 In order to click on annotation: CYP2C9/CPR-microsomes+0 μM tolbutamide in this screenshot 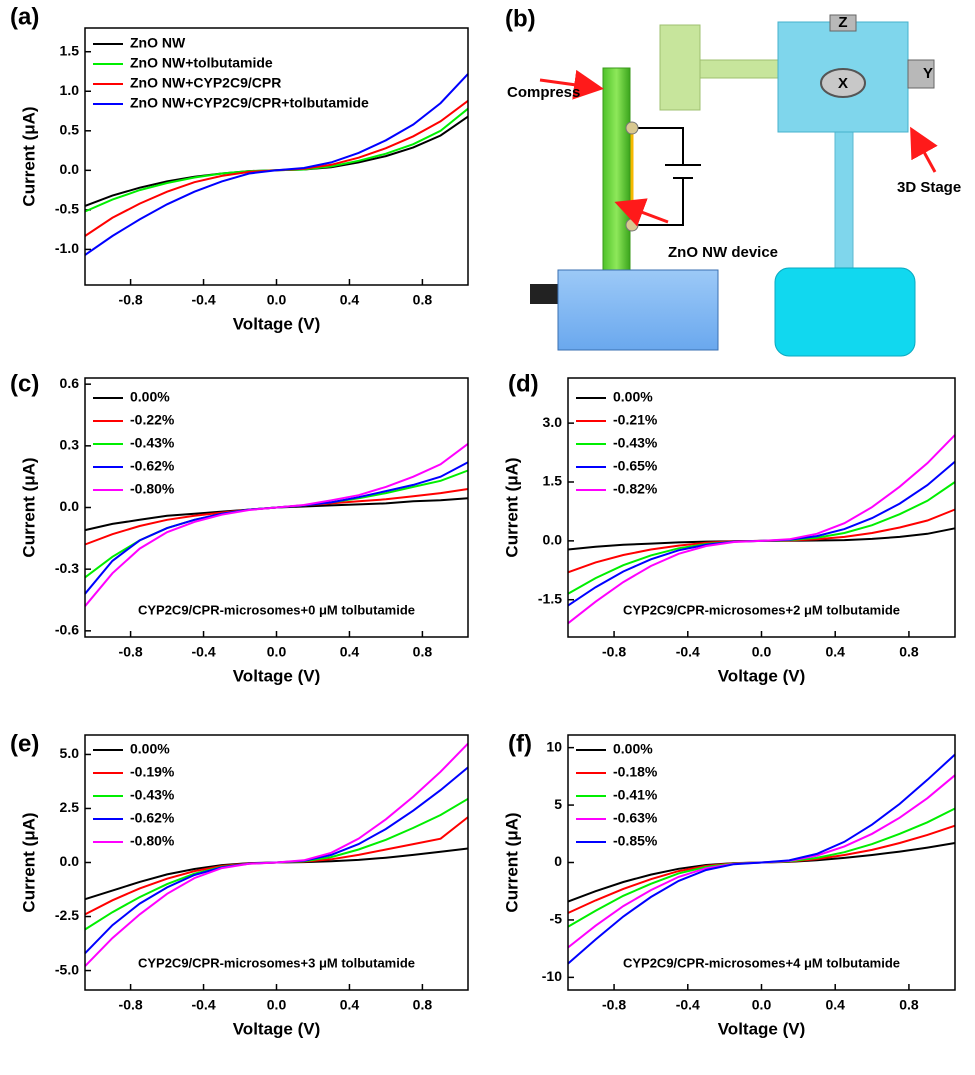, I will do `click(276, 609)`.